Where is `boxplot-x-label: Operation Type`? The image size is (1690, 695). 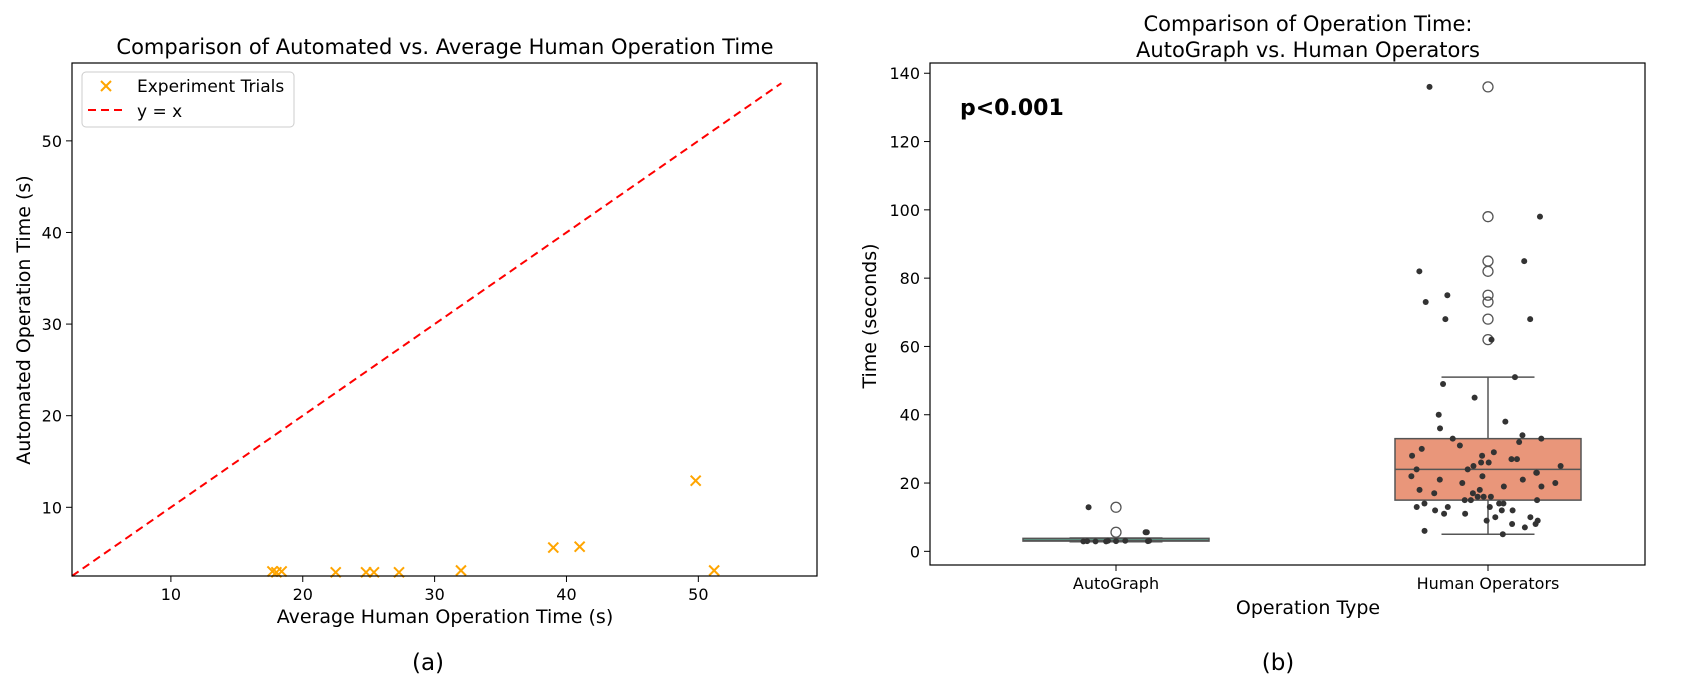 boxplot-x-label: Operation Type is located at coordinates (1308, 608).